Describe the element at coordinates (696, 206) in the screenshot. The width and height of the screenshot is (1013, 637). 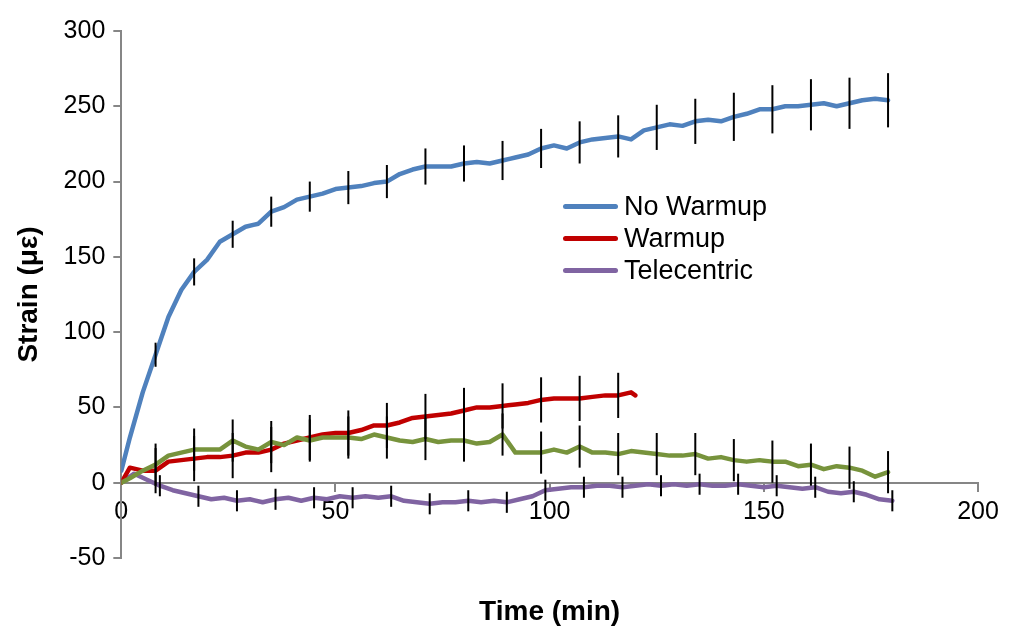
I see `legend-label: No Warmup` at that location.